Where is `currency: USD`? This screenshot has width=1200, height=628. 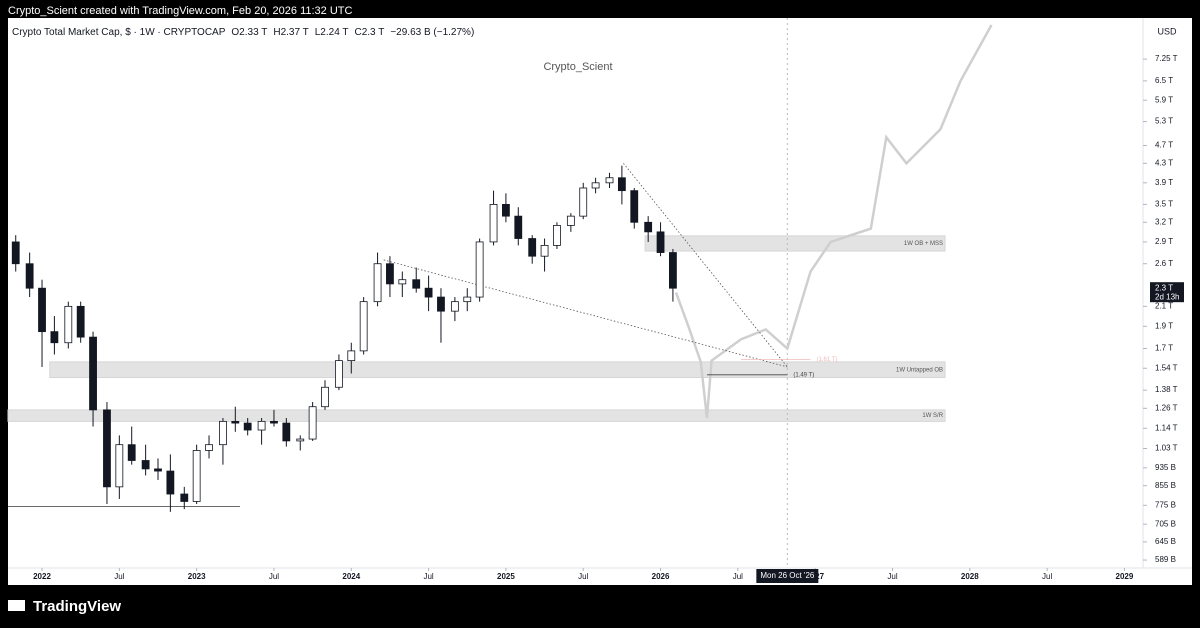
currency: USD is located at coordinates (1167, 31).